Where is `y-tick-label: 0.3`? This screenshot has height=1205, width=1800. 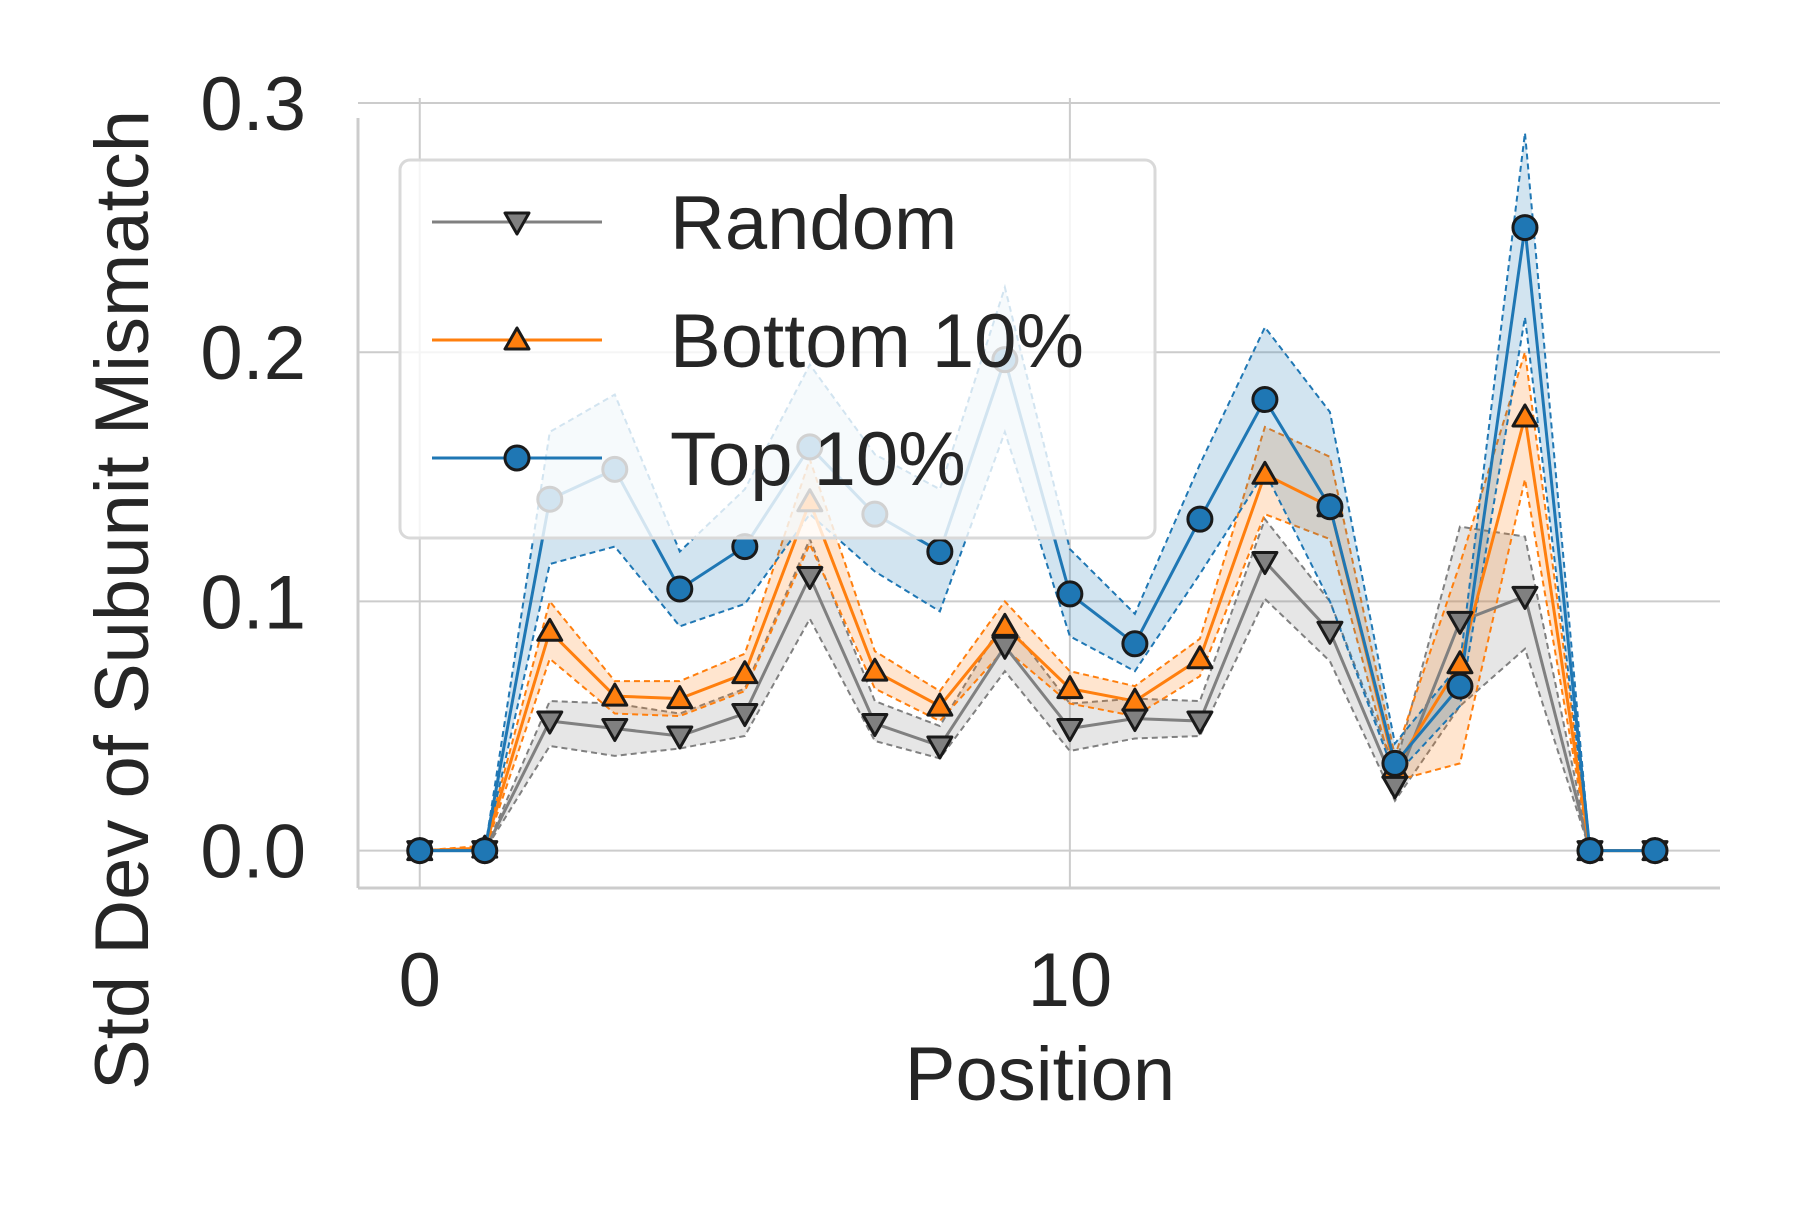
y-tick-label: 0.3 is located at coordinates (253, 104).